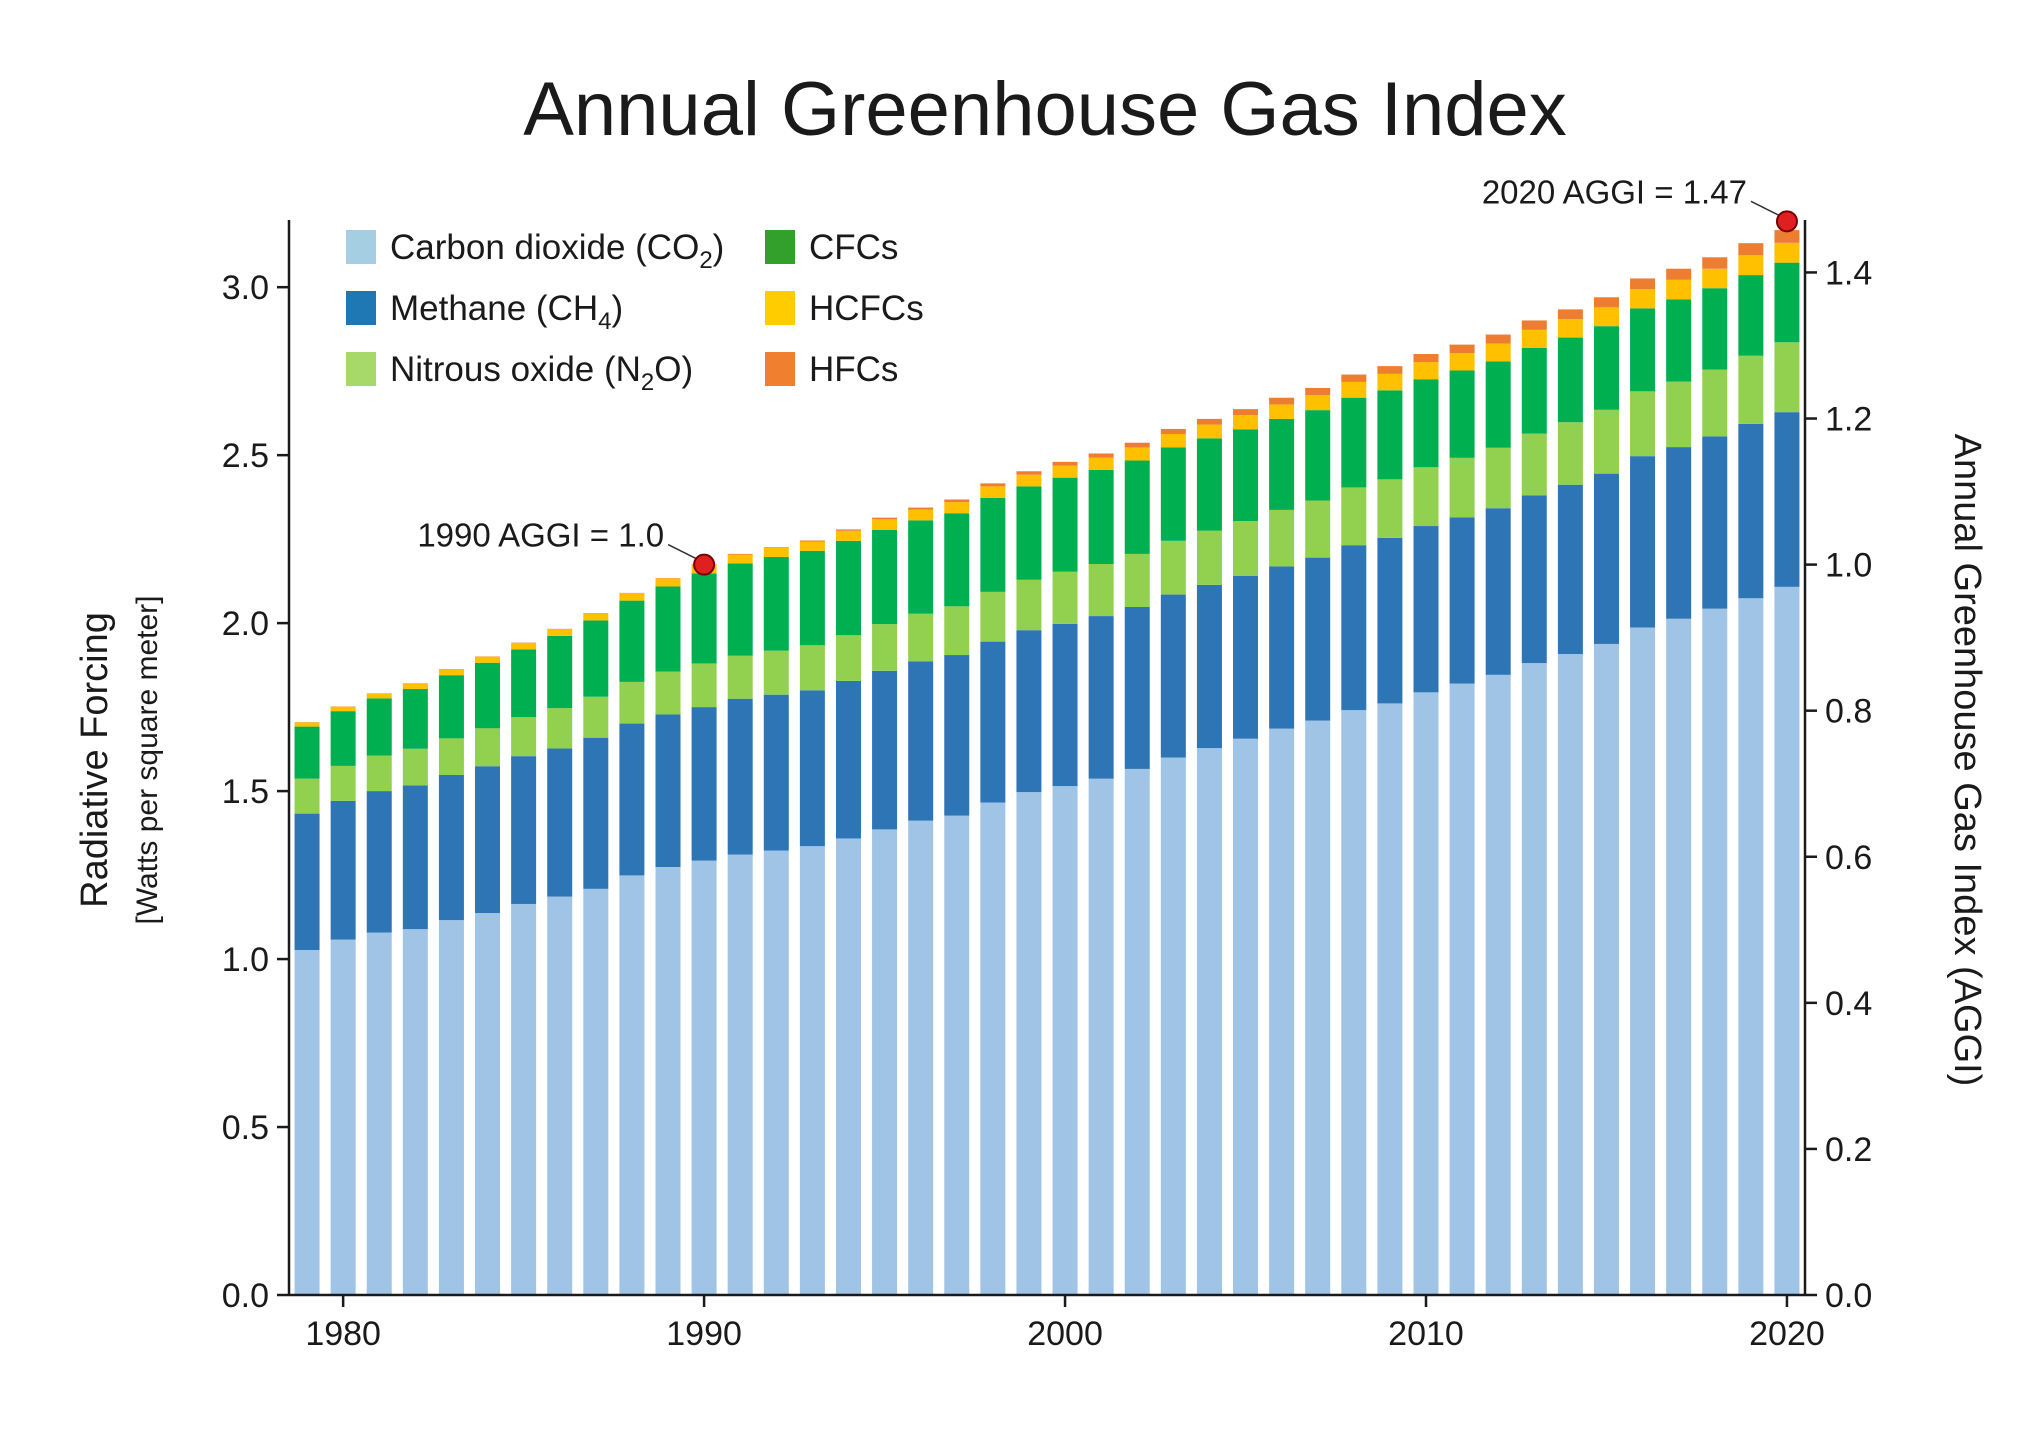 This screenshot has width=2034, height=1443. I want to click on bar-segment-cfcs-2002, so click(1137, 507).